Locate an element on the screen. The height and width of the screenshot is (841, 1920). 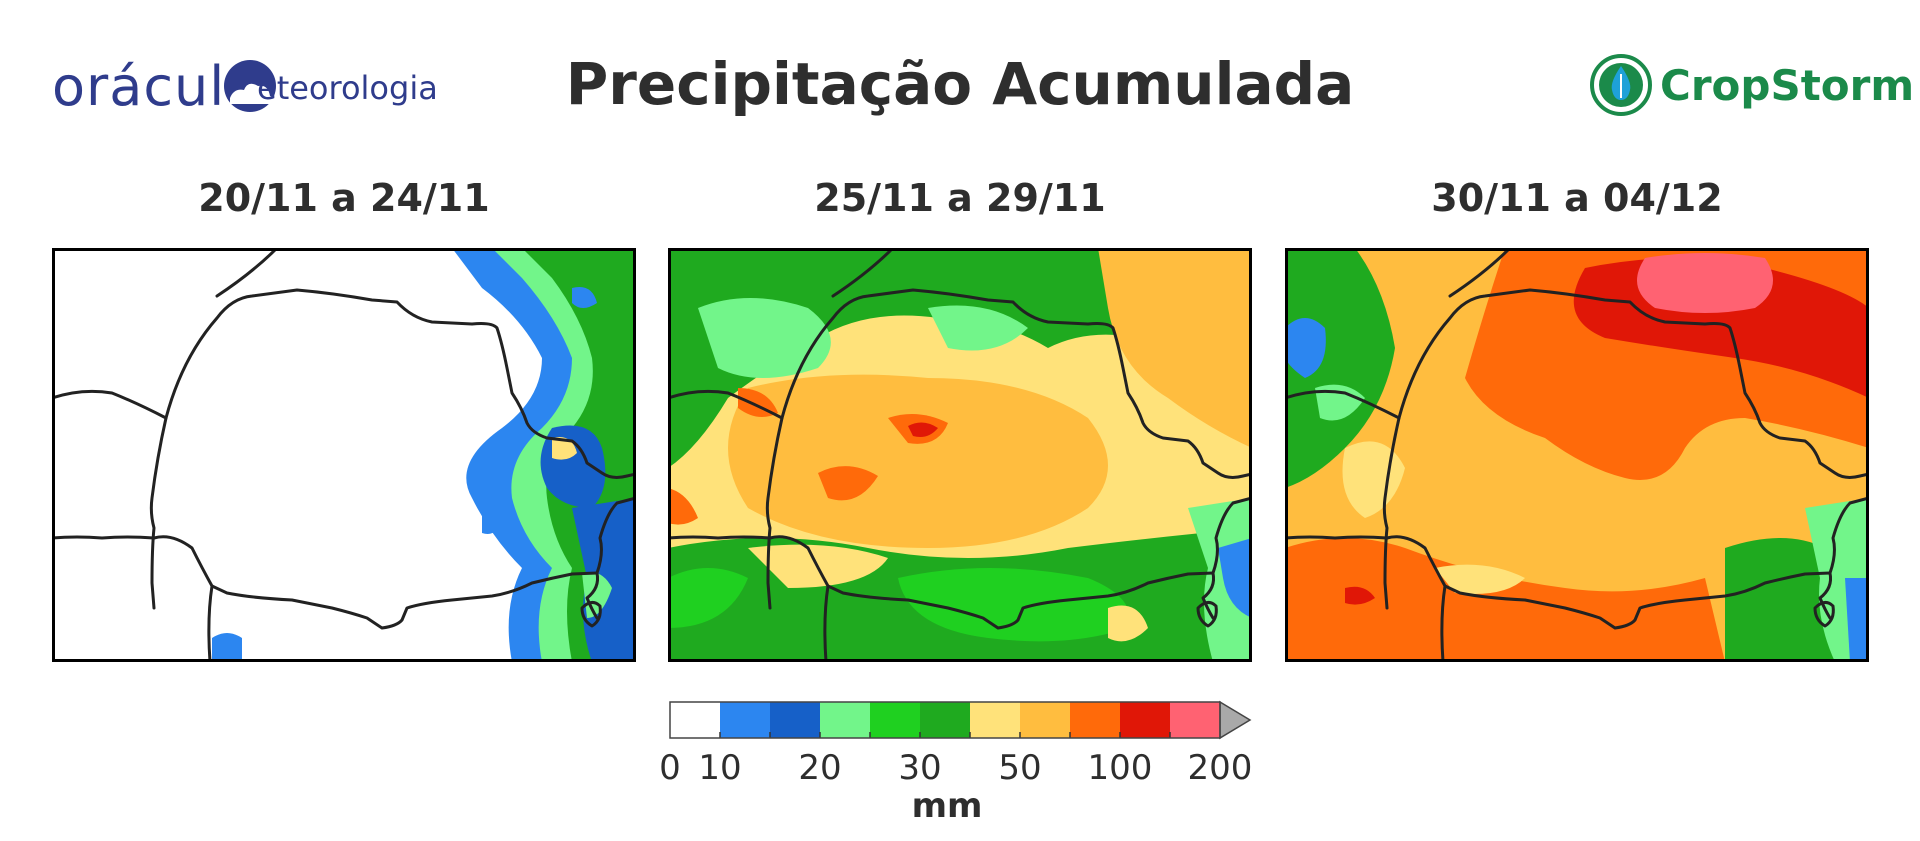
colorbar-legend: 0 10 20 30 50 100 200 mm is located at coordinates (963, 763).